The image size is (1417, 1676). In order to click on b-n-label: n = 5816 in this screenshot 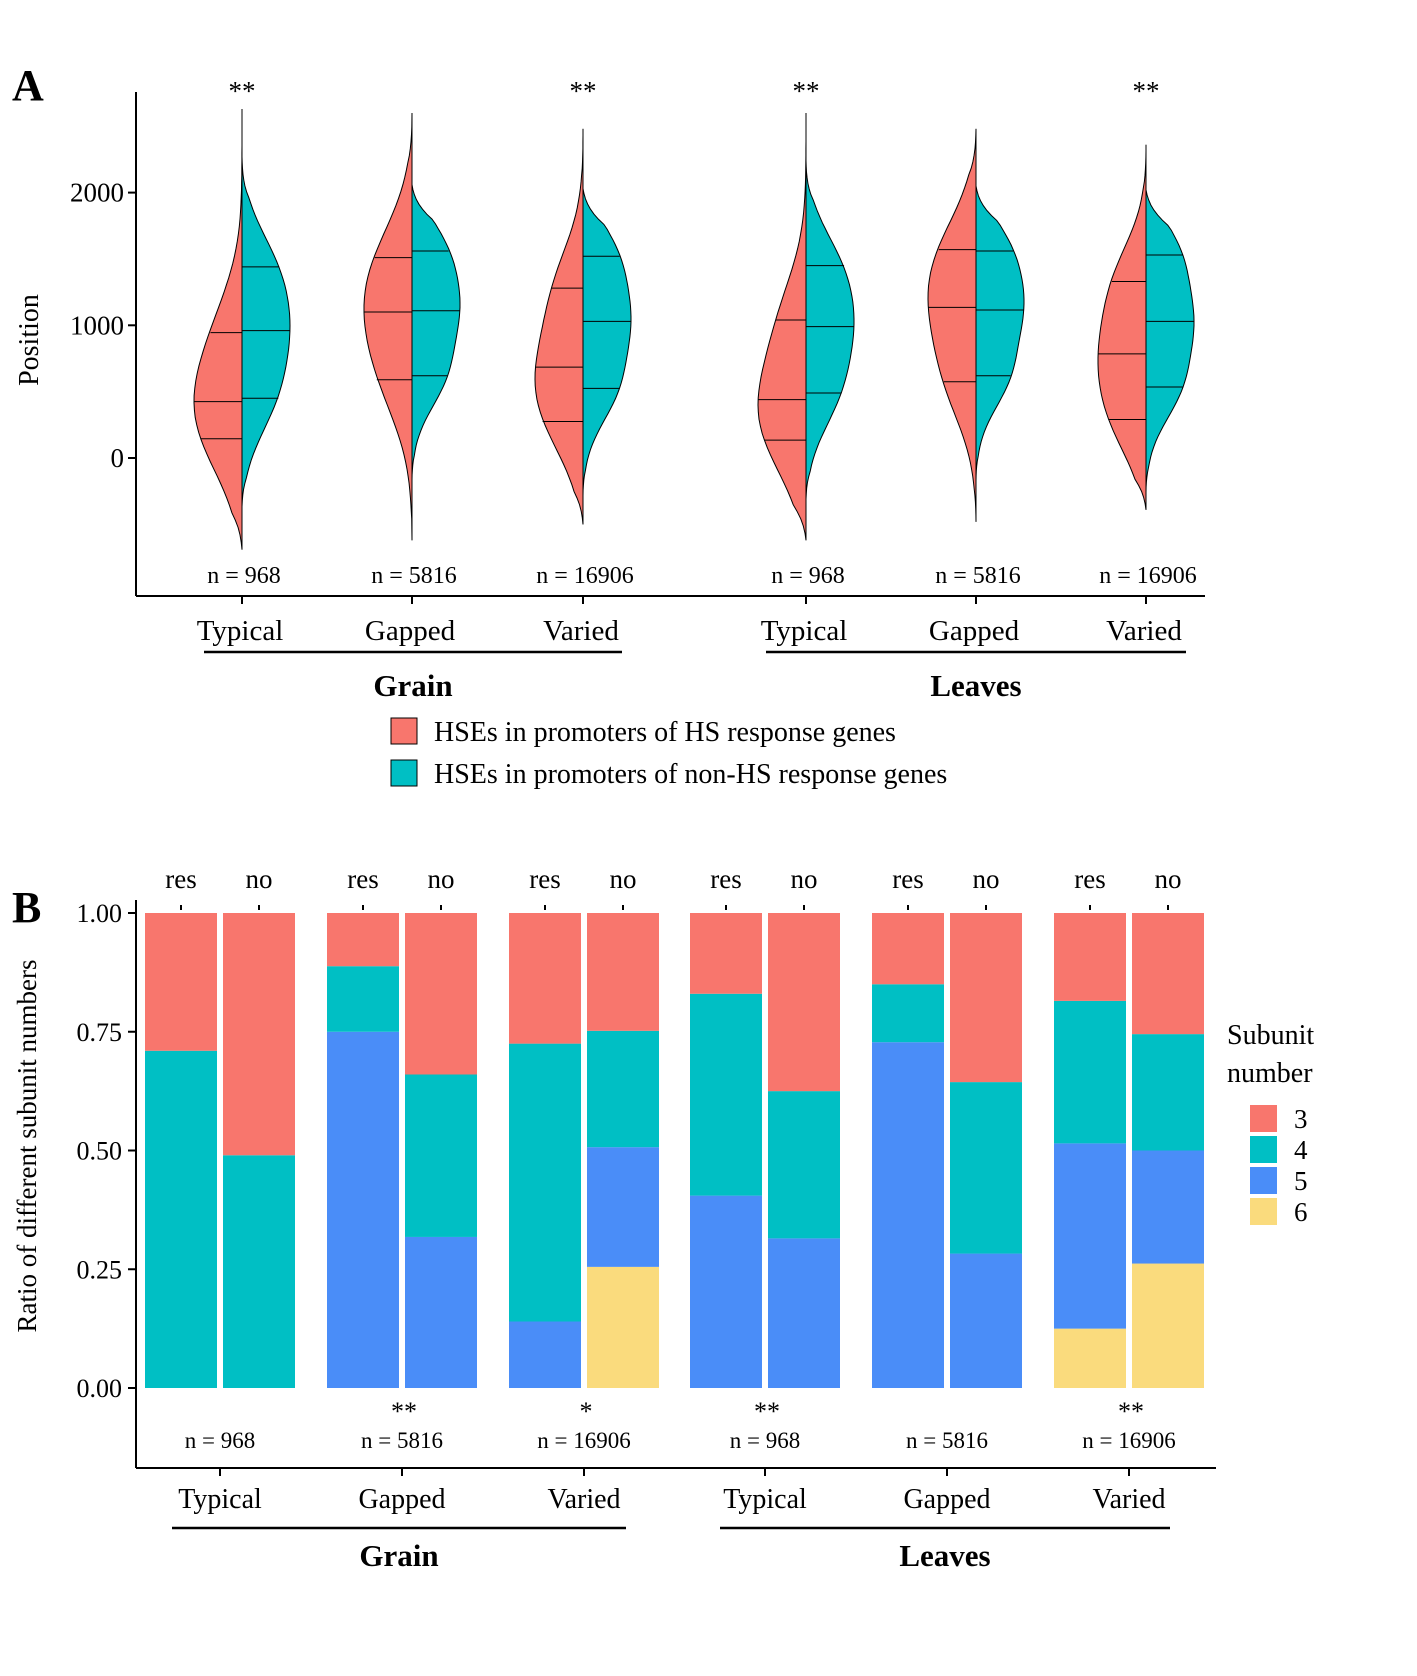, I will do `click(402, 1440)`.